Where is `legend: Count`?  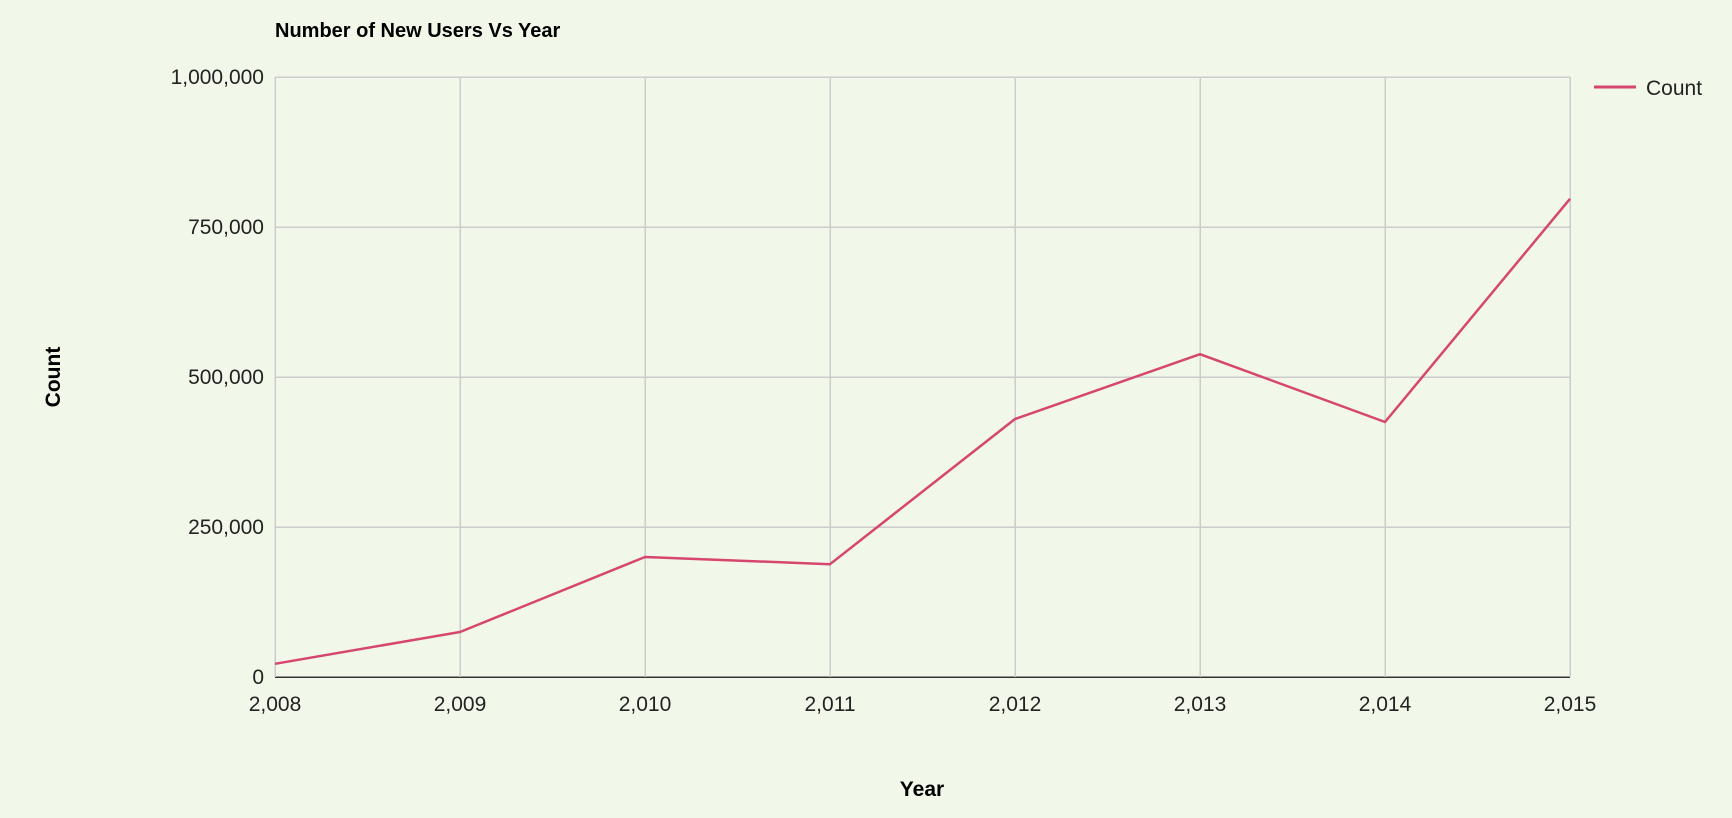
legend: Count is located at coordinates (1648, 88).